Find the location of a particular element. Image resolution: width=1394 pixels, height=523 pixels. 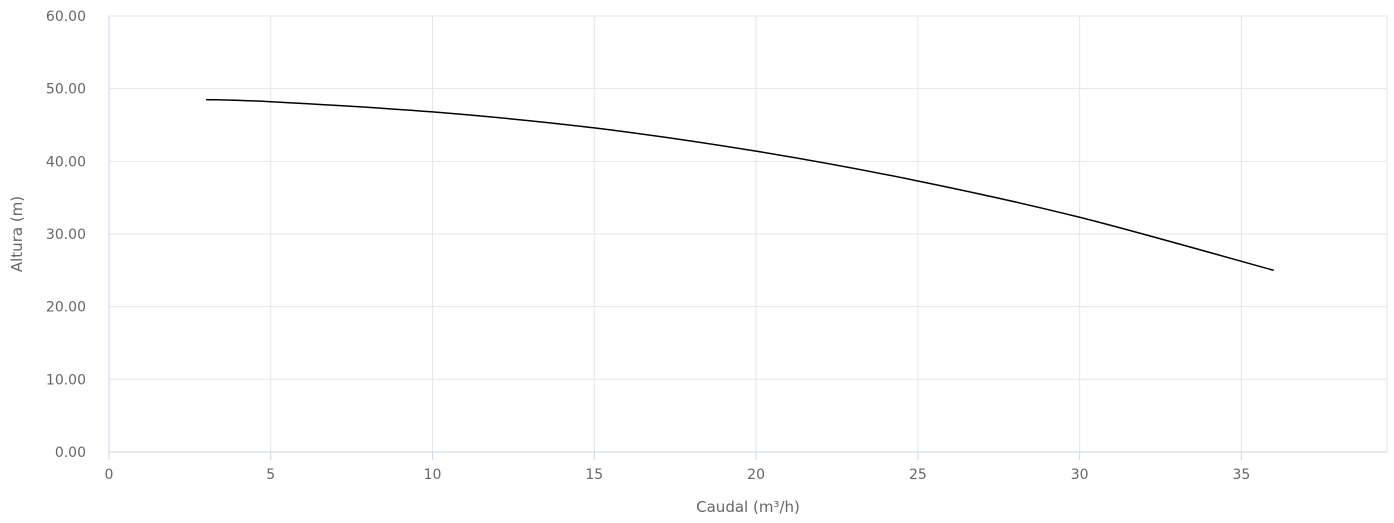

x-tick-label: 30 is located at coordinates (1080, 475).